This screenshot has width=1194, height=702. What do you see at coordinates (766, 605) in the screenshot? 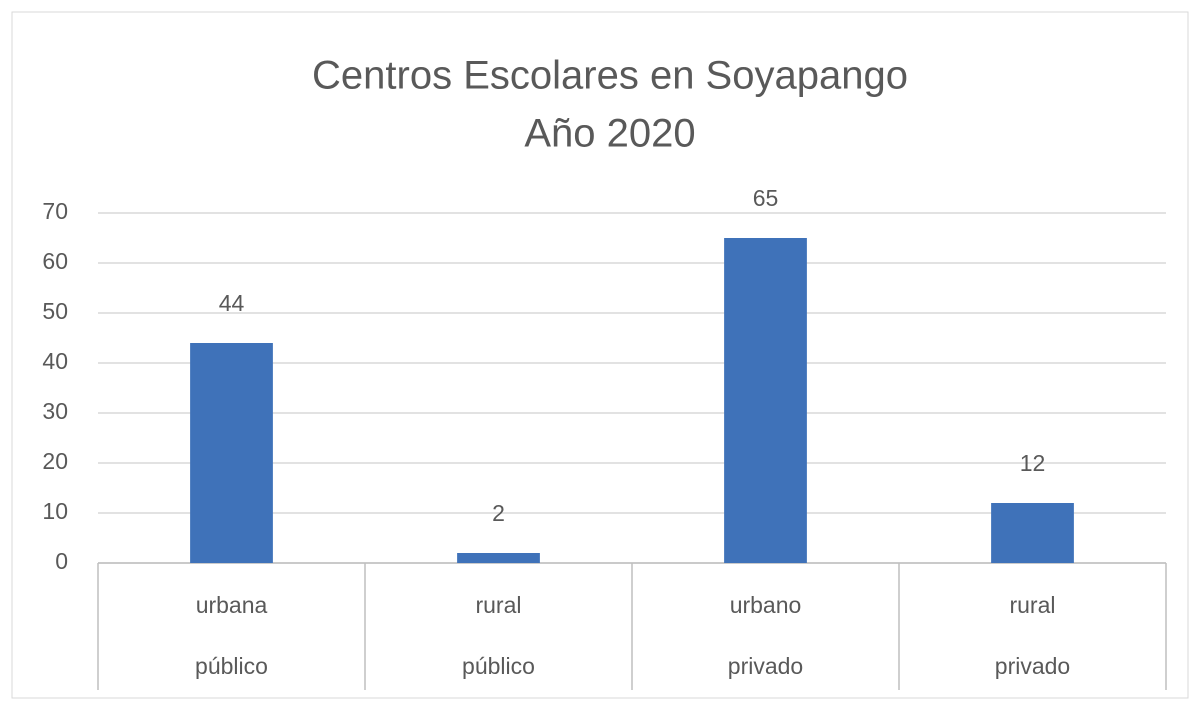
I see `x-tick-label: urbano` at bounding box center [766, 605].